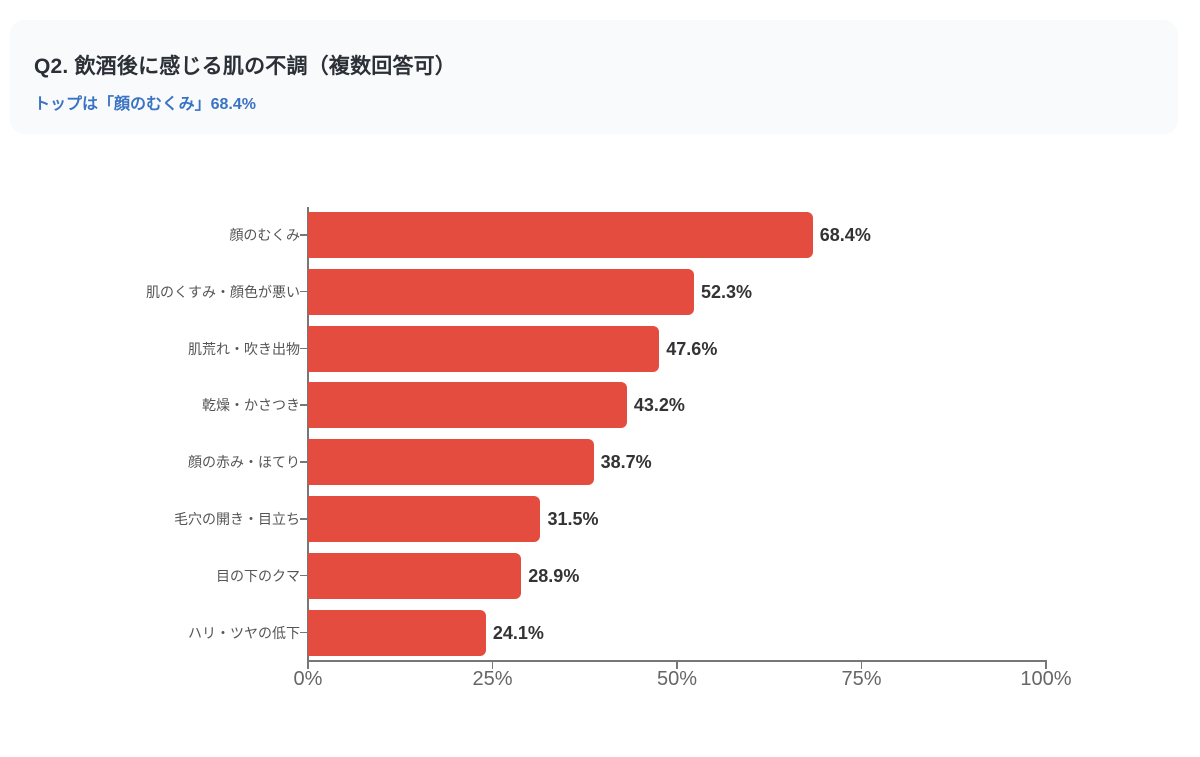 Image resolution: width=1200 pixels, height=757 pixels. Describe the element at coordinates (594, 77) in the screenshot. I see `header-card: Q2. 飲酒後に感じる肌の不調（複数回答可） トップは「顔のむくみ」68.4%` at that location.